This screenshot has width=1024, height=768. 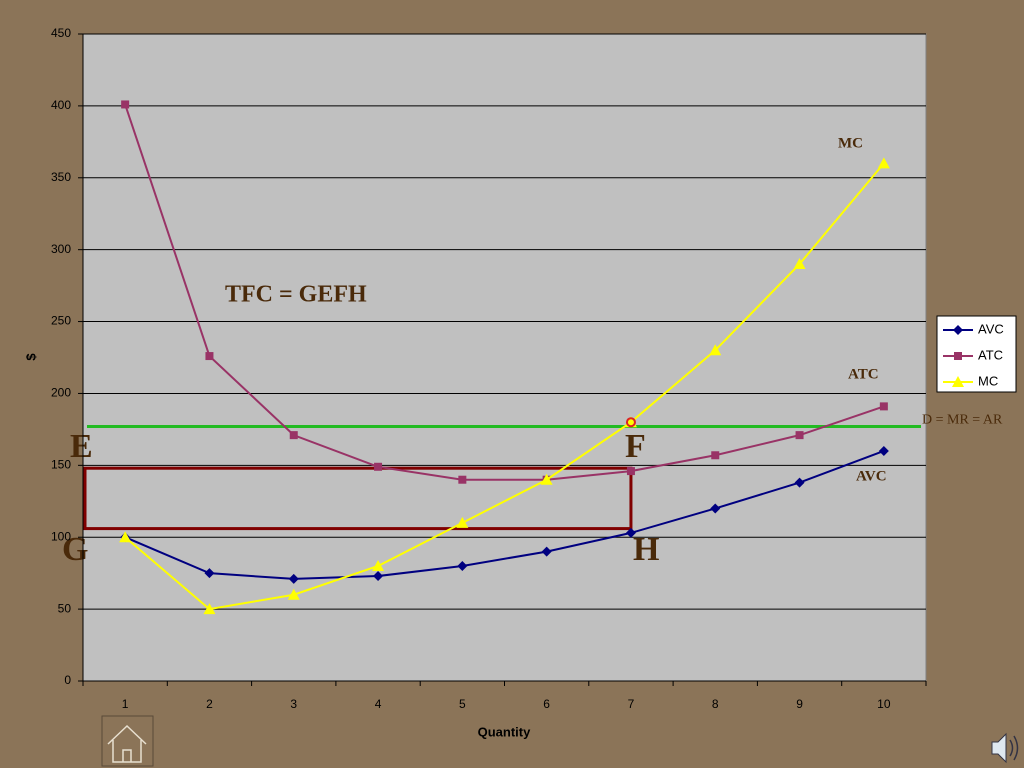 What do you see at coordinates (61, 536) in the screenshot?
I see `y-tick-label: 100` at bounding box center [61, 536].